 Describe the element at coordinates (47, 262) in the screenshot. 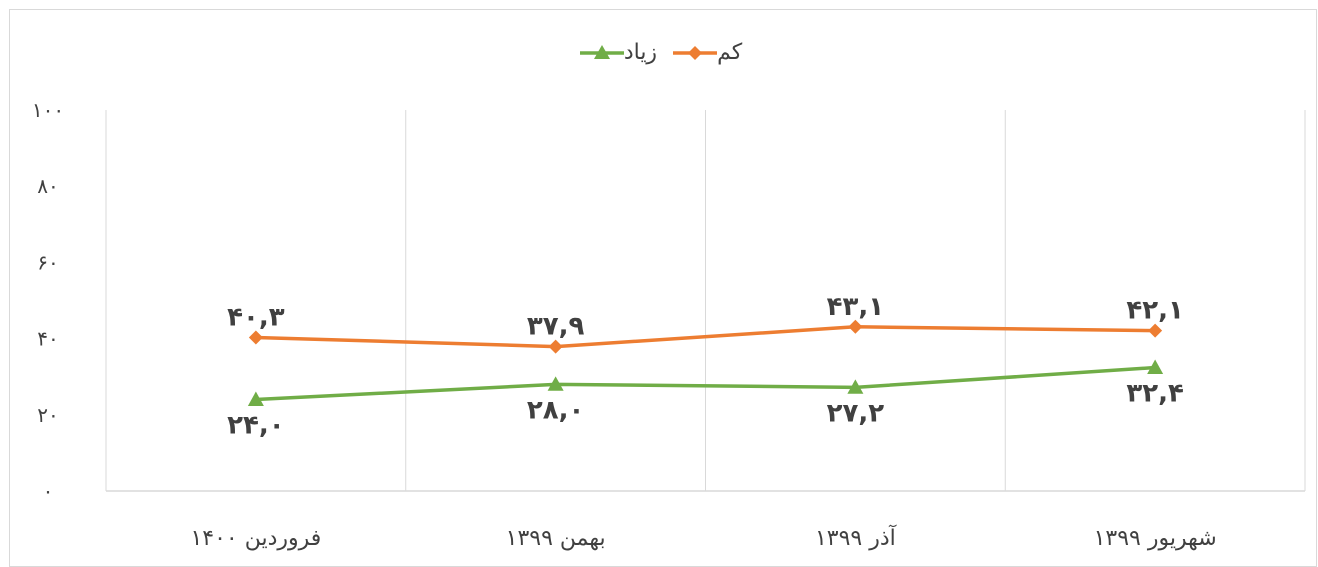

I see `y-tick-label: ۶۰` at that location.